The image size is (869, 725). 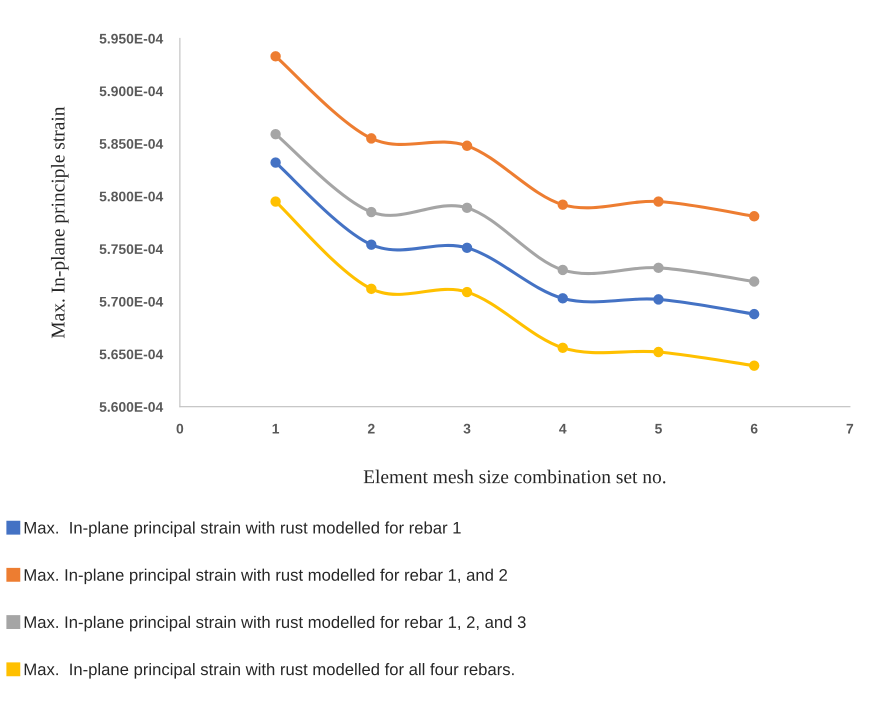 What do you see at coordinates (371, 429) in the screenshot?
I see `x-tick-label: 2` at bounding box center [371, 429].